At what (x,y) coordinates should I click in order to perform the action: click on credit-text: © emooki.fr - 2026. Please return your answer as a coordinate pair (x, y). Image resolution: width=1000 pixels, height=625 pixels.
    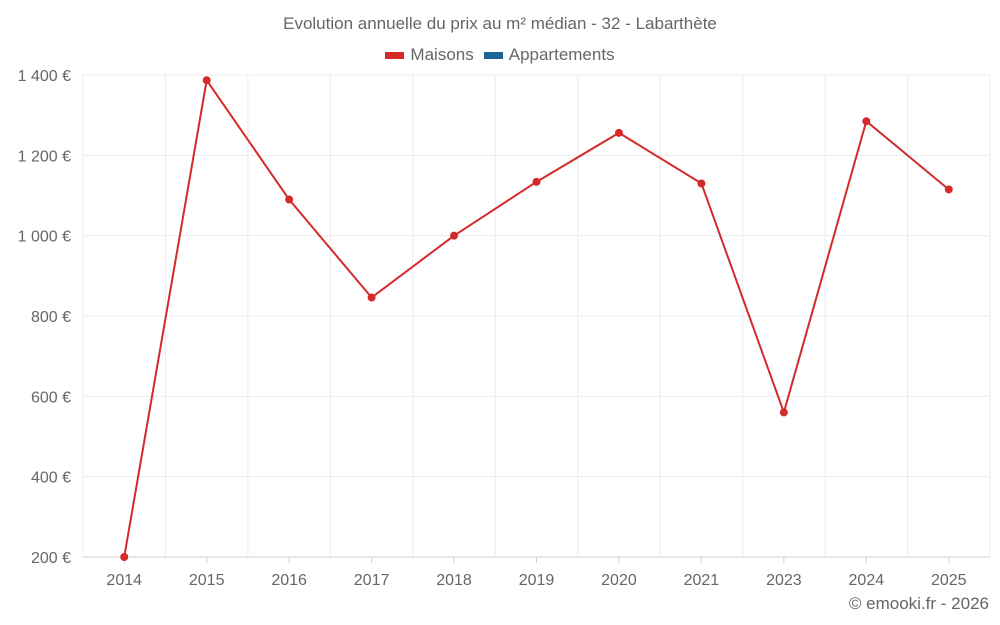
    Looking at the image, I should click on (918, 603).